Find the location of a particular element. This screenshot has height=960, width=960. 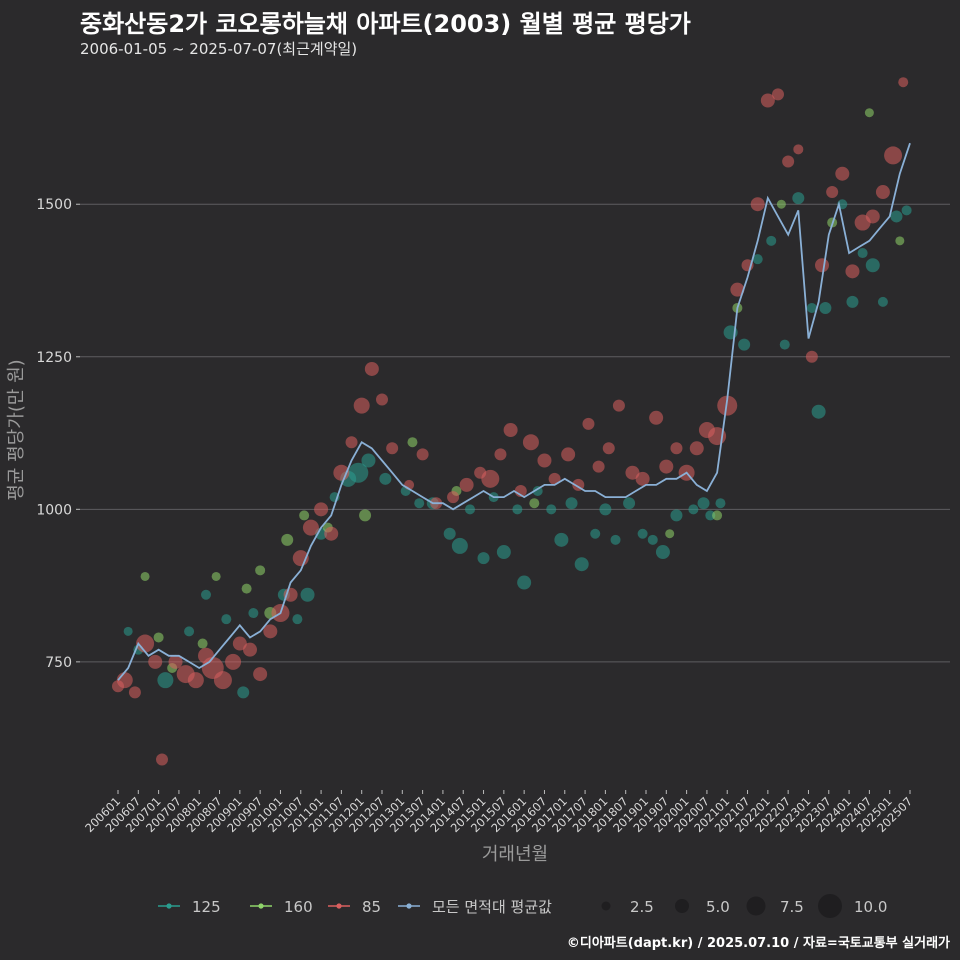

chart-subtitle: 2006-01-05 ~ 2025-07-07(최근계약일) is located at coordinates (219, 49).